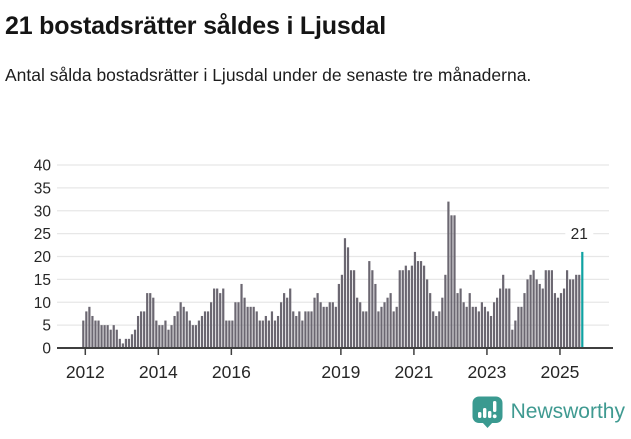  Describe the element at coordinates (158, 372) in the screenshot. I see `x-axis-label: 2014` at that location.